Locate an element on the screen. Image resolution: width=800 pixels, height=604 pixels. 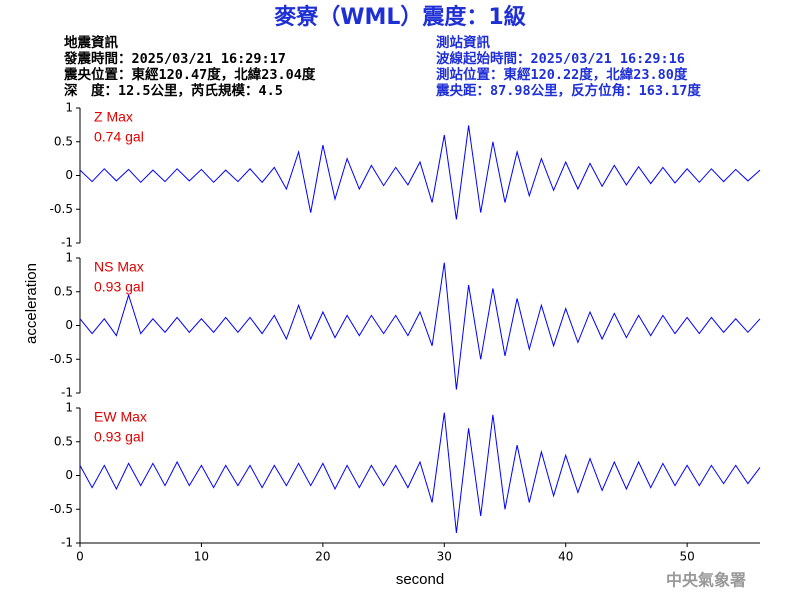
x-tick-label: 50 is located at coordinates (687, 557).